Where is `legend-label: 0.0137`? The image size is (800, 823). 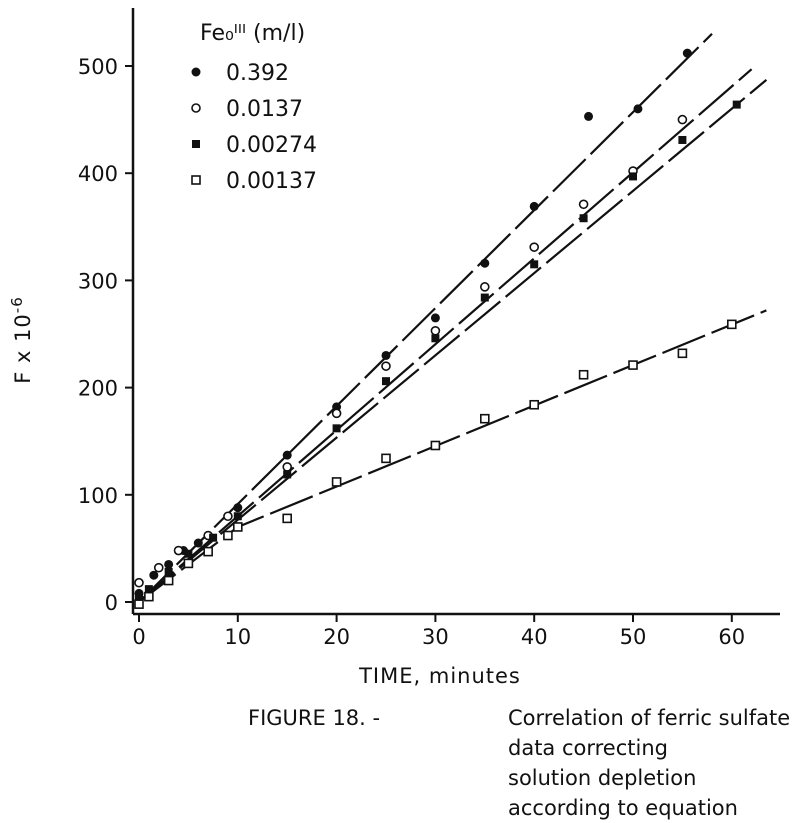 legend-label: 0.0137 is located at coordinates (264, 109).